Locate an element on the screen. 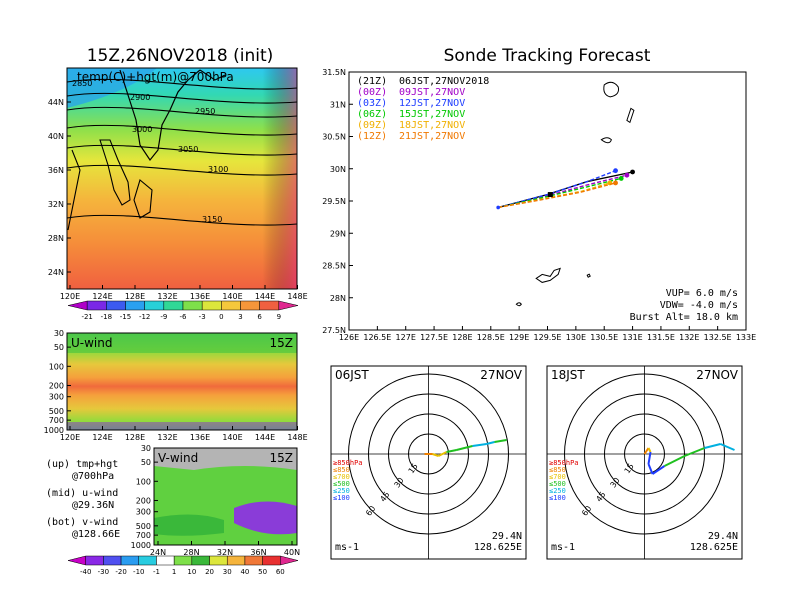  colorbar-label: 20 is located at coordinates (209, 572).